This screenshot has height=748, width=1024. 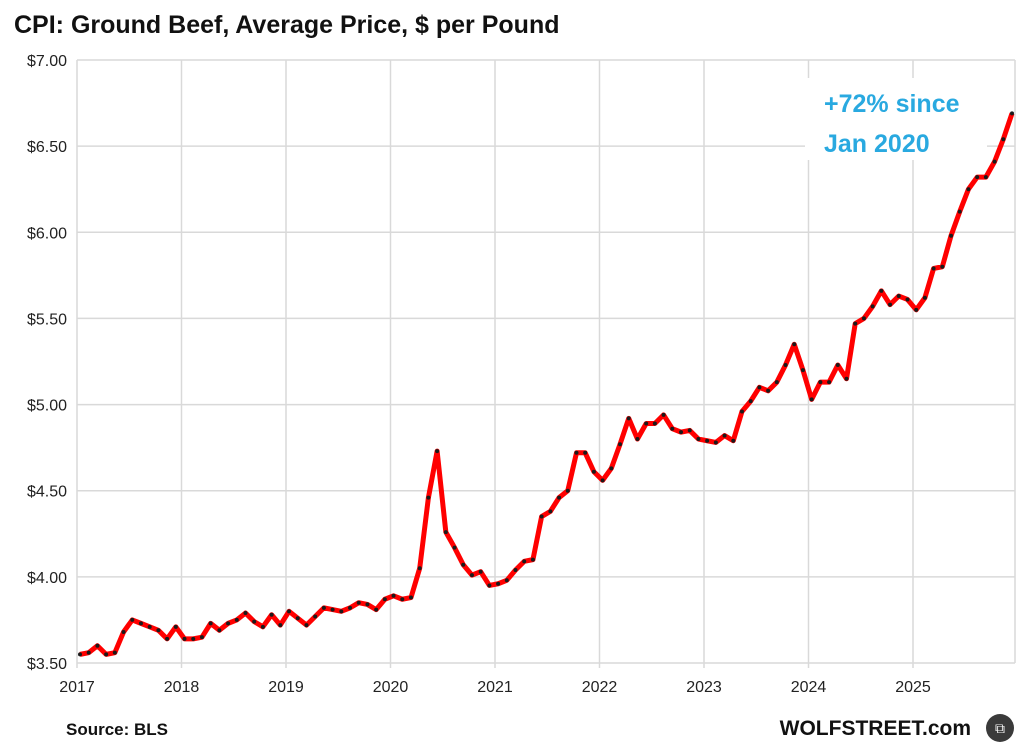 I want to click on y-tick-label: $4.00, so click(x=47, y=578).